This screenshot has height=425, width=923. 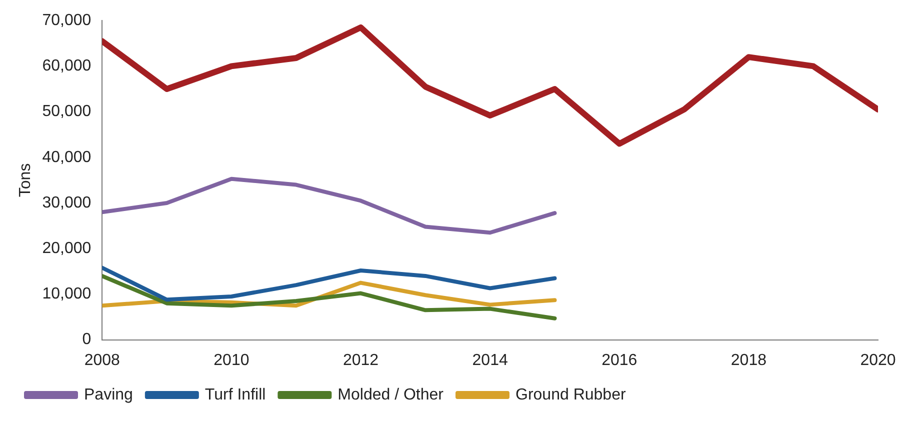 What do you see at coordinates (67, 249) in the screenshot?
I see `y-tick-label: 20,000` at bounding box center [67, 249].